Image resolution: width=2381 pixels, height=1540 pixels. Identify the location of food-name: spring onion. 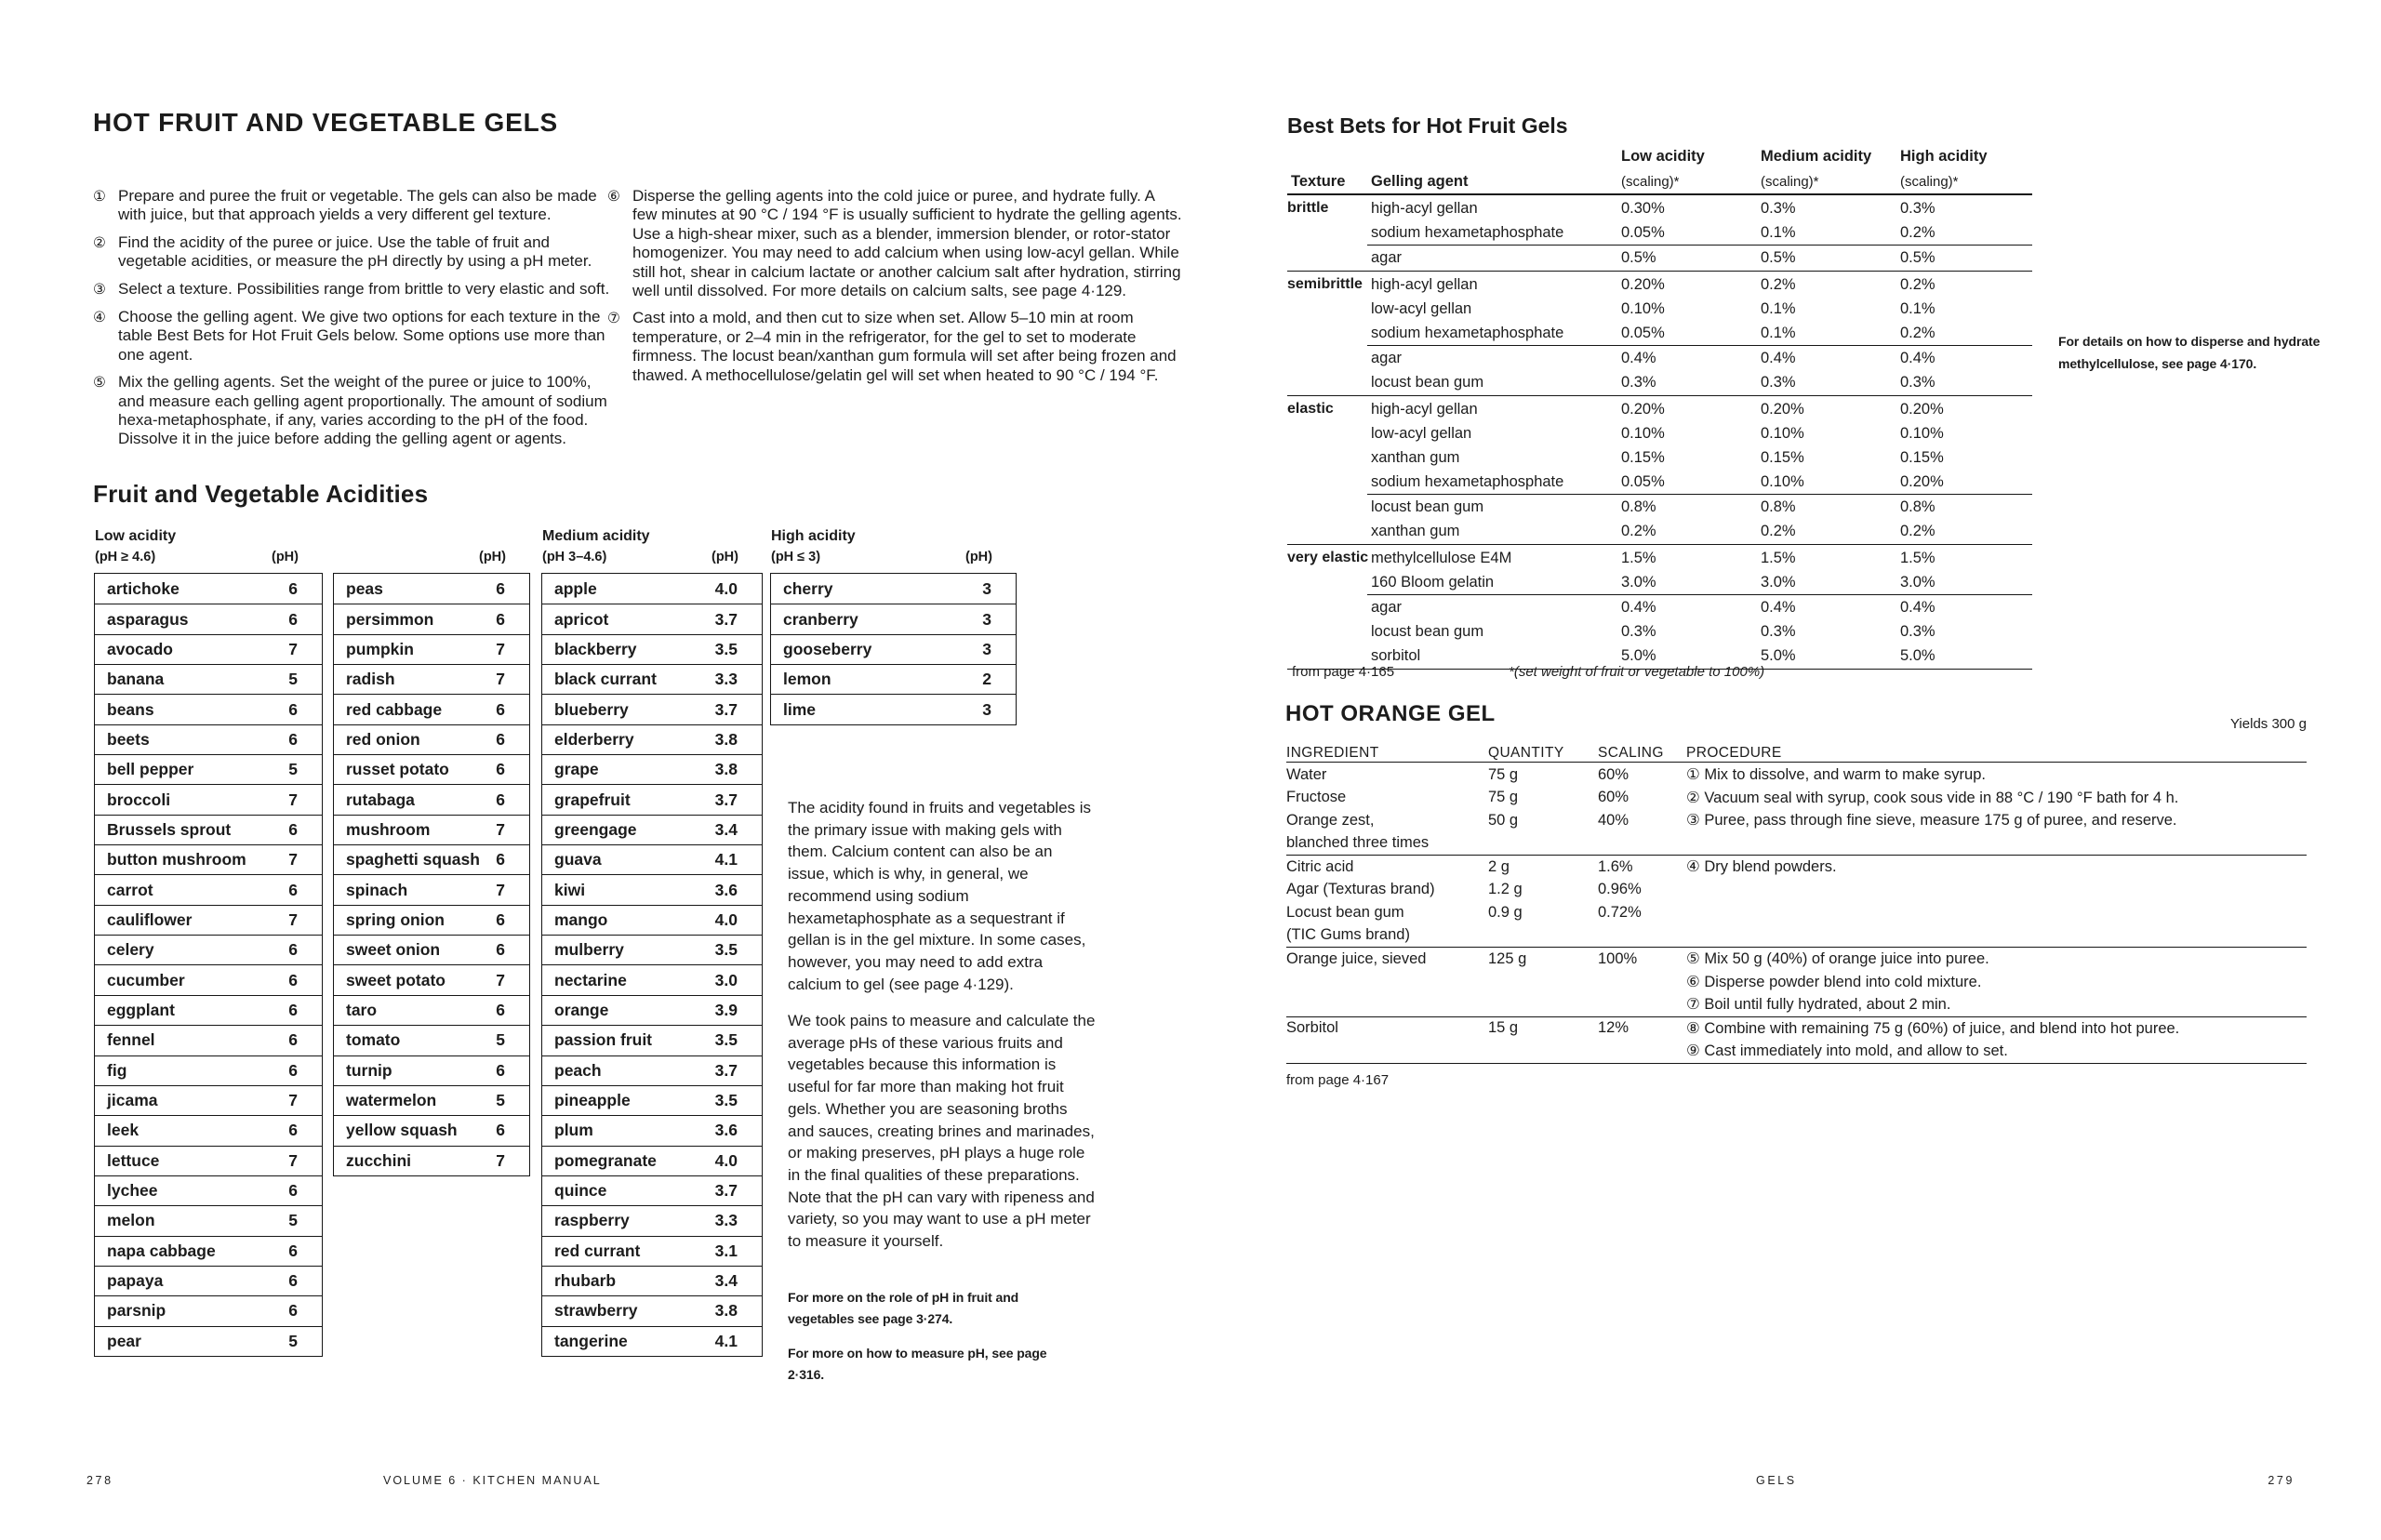
(395, 919).